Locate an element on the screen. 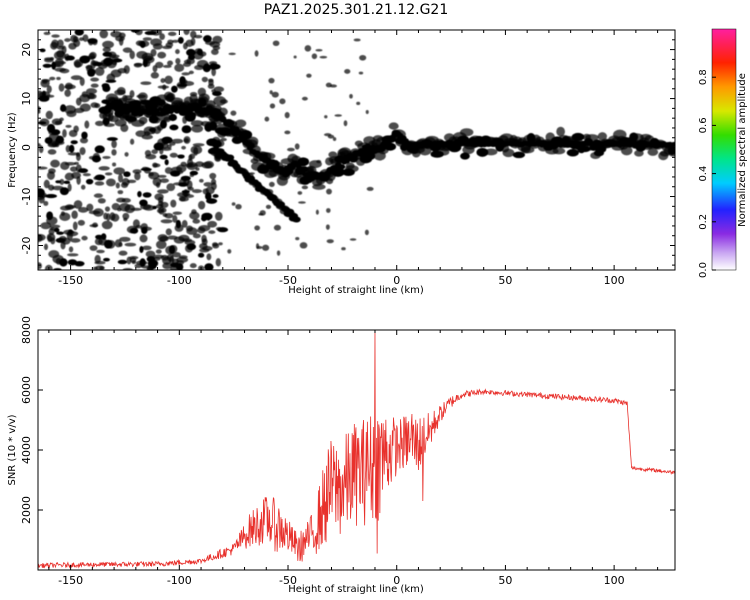 The height and width of the screenshot is (600, 750). x-tick-label: -100 is located at coordinates (179, 280).